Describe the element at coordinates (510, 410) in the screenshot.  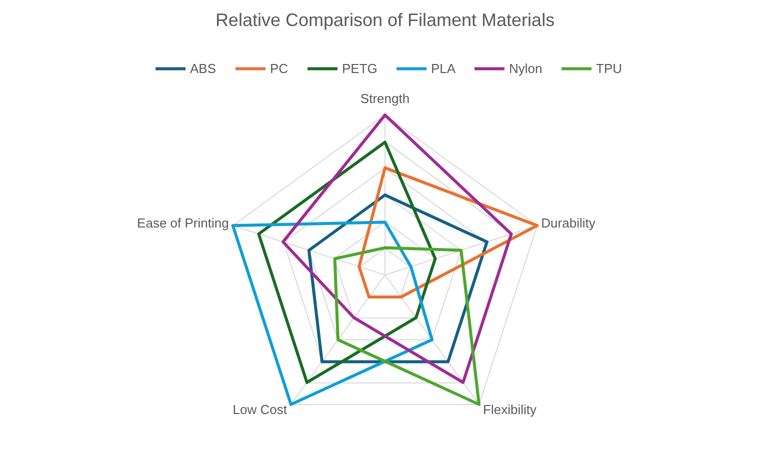
I see `spoke-label: Flexibility` at that location.